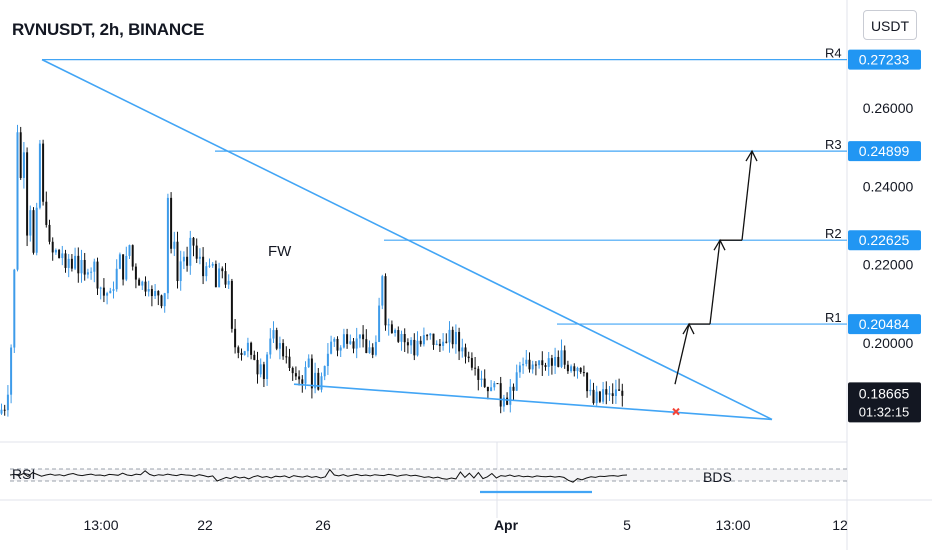 This screenshot has width=932, height=555. What do you see at coordinates (884, 402) in the screenshot?
I see `last-price-tag` at bounding box center [884, 402].